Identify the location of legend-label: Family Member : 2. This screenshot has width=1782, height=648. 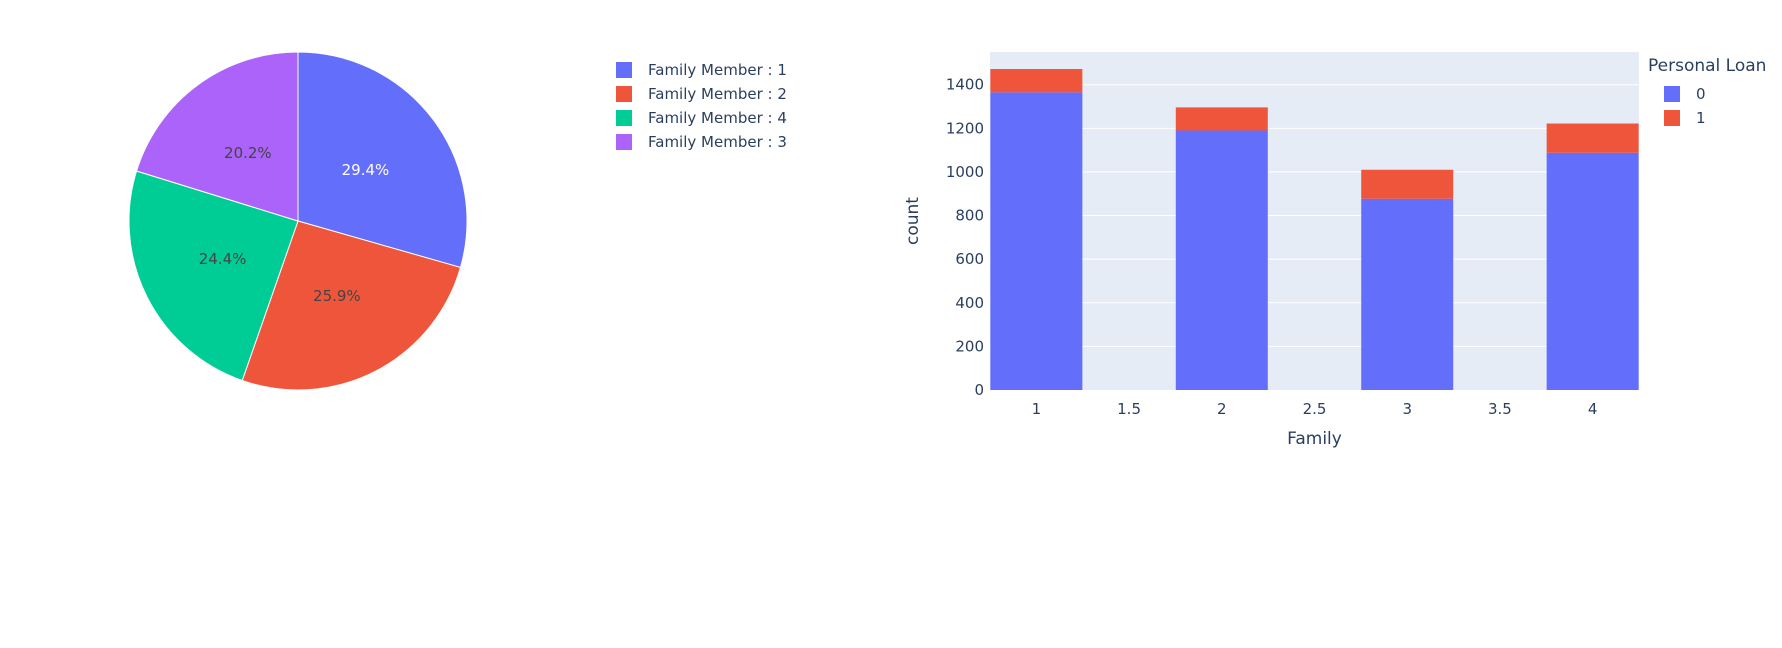
(717, 94).